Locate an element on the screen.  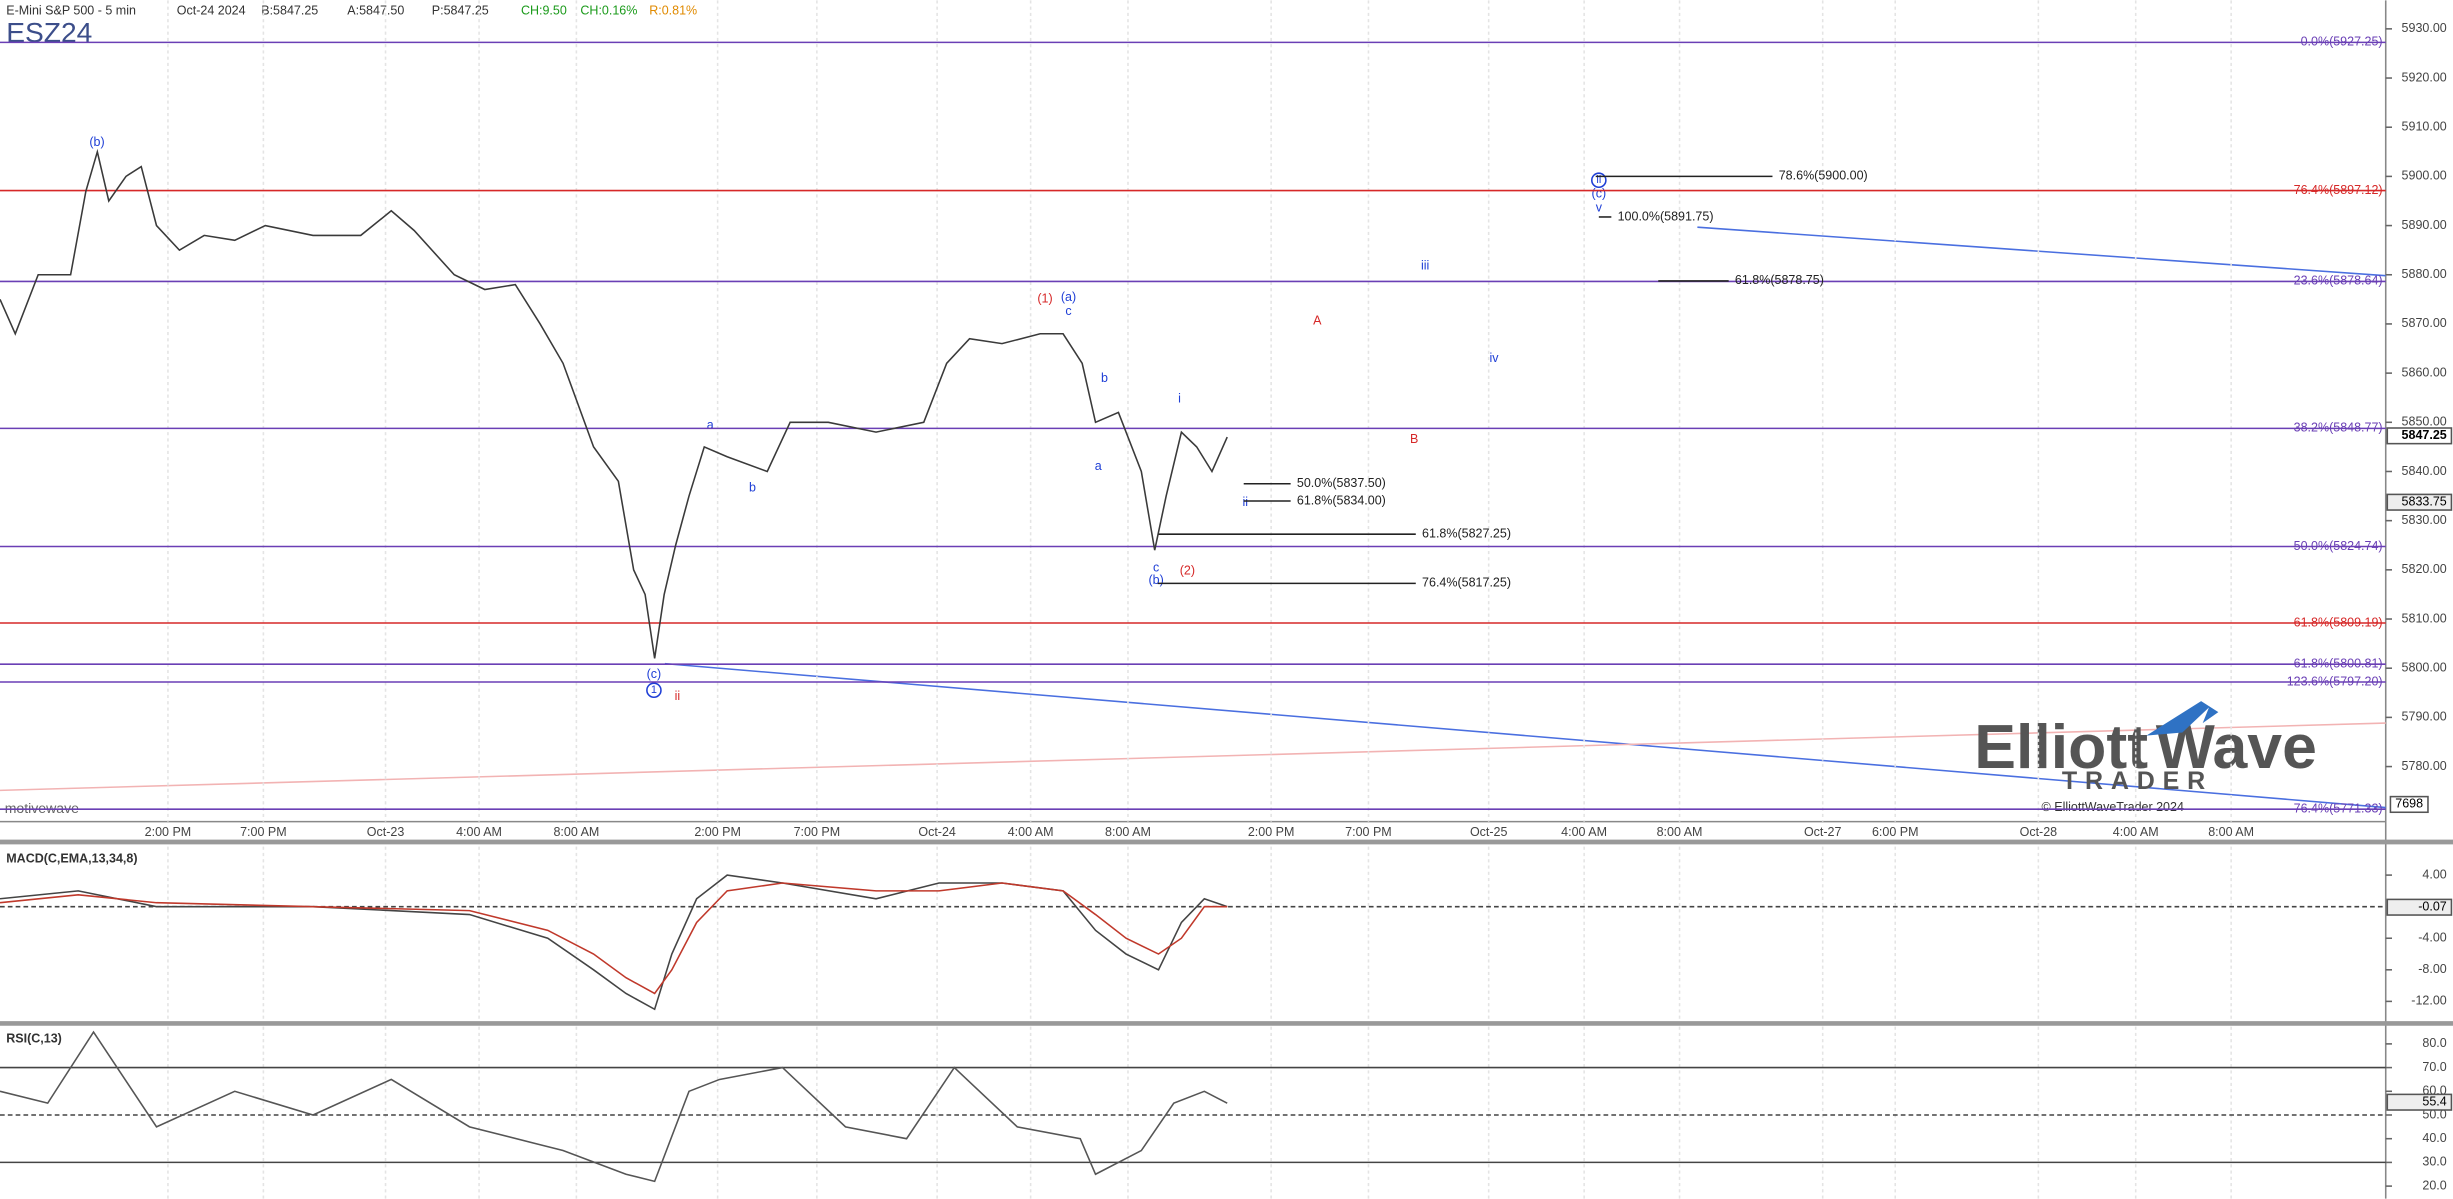
volume-label: 7698 is located at coordinates (2409, 804).